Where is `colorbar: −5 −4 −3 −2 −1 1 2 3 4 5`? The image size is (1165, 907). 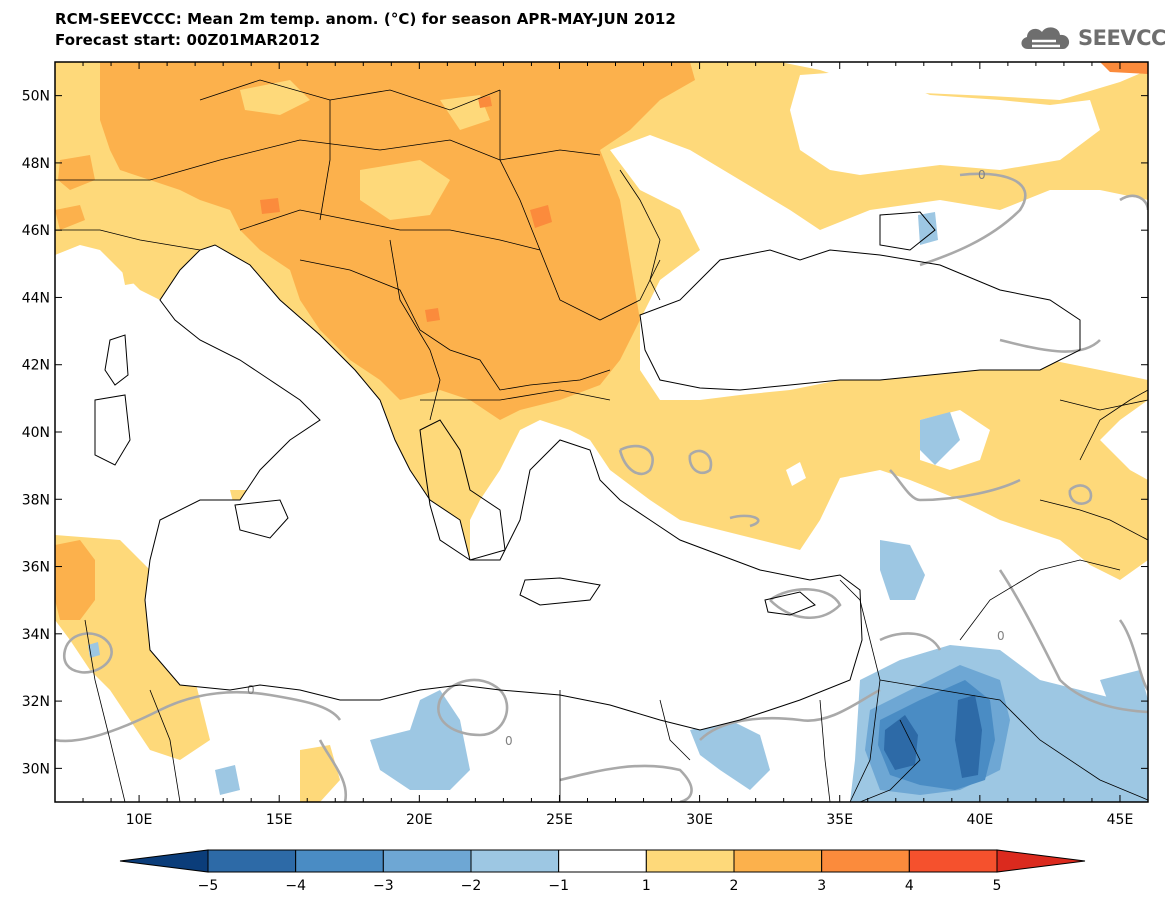
colorbar: −5 −4 −3 −2 −1 1 2 3 4 5 is located at coordinates (602, 871).